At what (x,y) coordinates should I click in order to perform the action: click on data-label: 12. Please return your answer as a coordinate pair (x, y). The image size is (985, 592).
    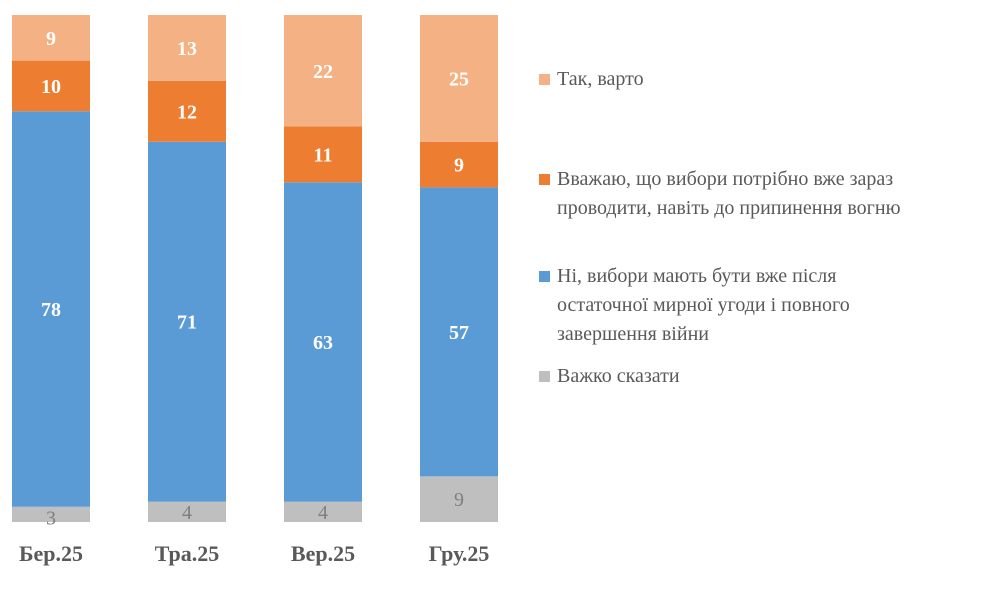
    Looking at the image, I should click on (187, 112).